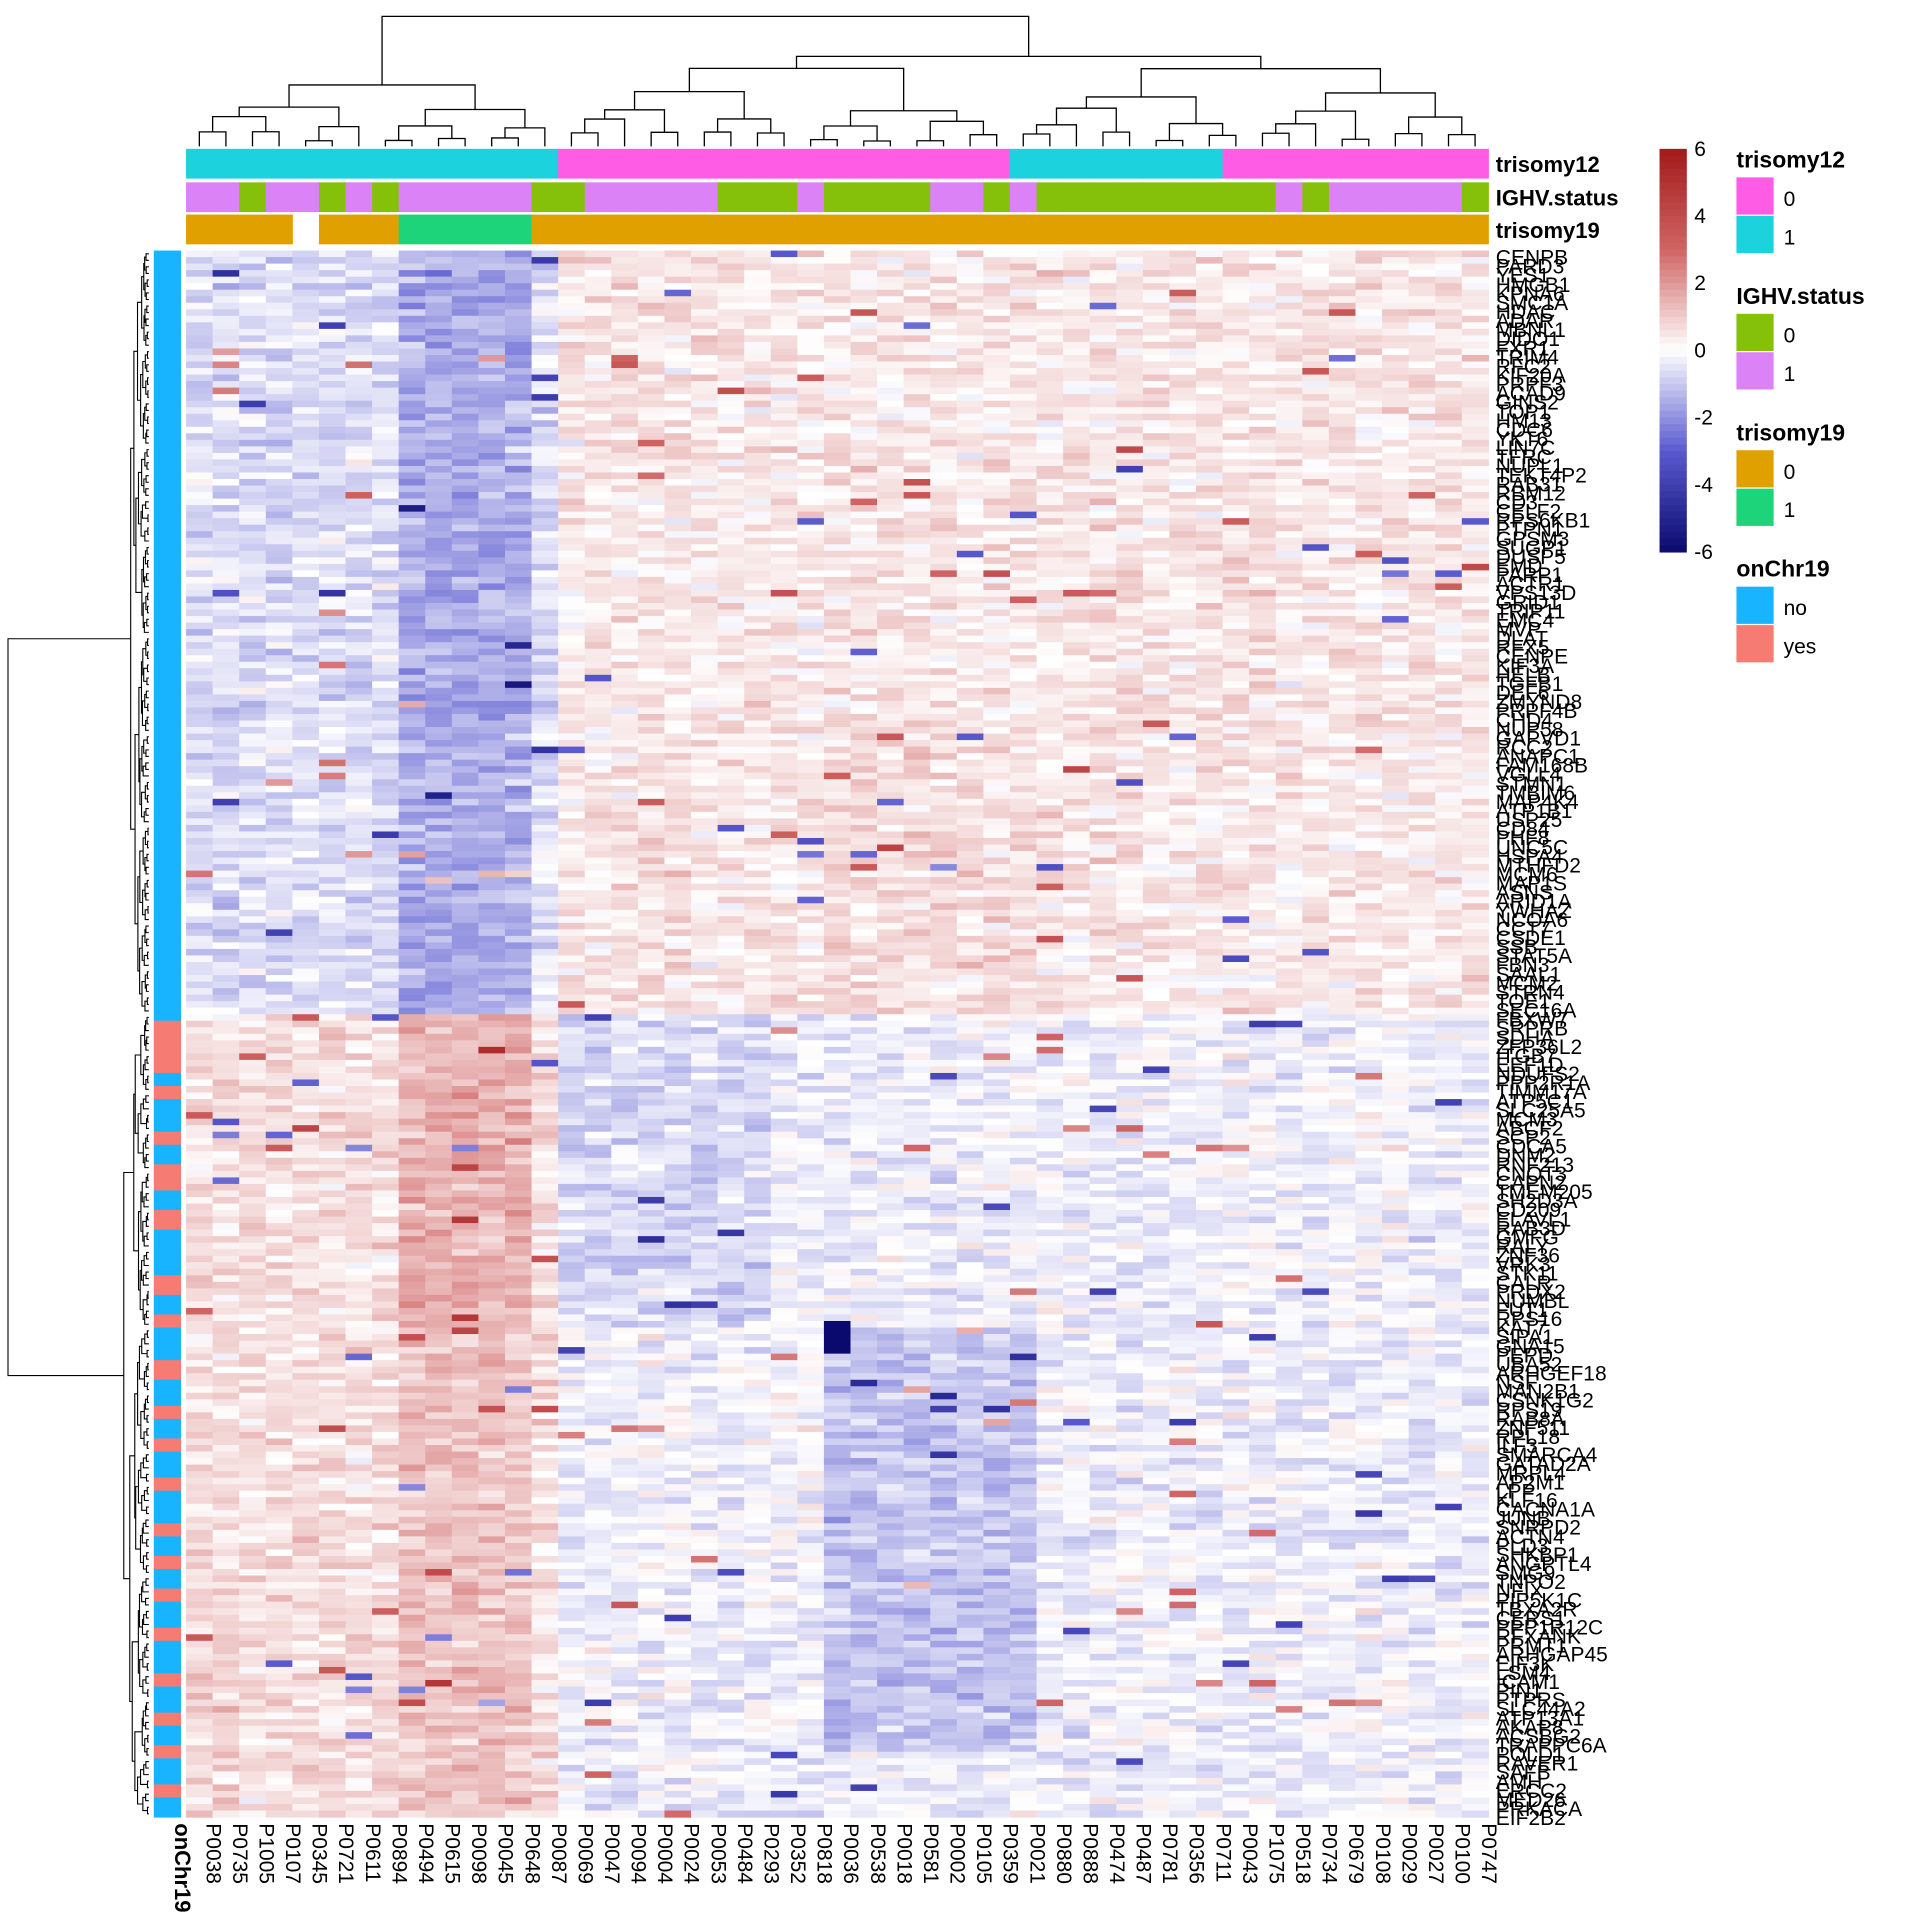 The height and width of the screenshot is (1920, 1920). I want to click on row-annotation-cell, so click(167, 626).